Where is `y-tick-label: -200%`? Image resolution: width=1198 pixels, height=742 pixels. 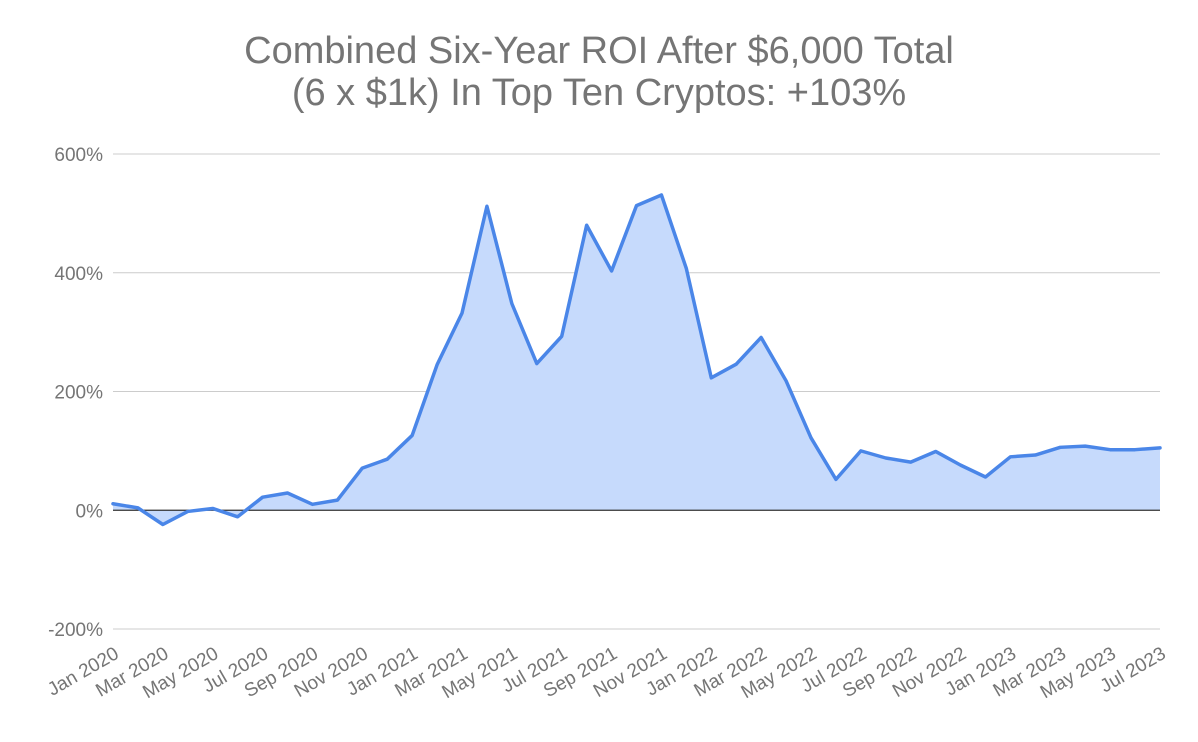
y-tick-label: -200% is located at coordinates (75, 630).